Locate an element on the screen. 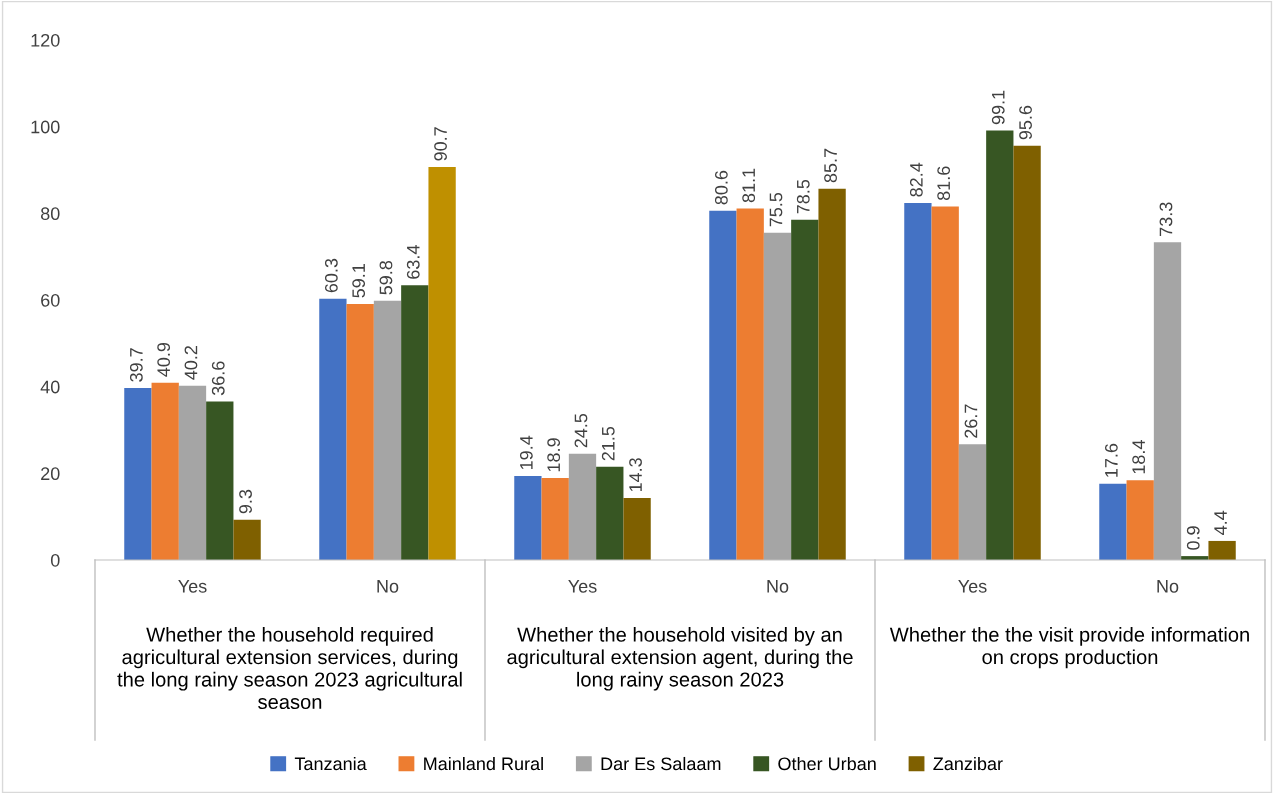 The height and width of the screenshot is (794, 1274). data-label: 0.9 is located at coordinates (1193, 538).